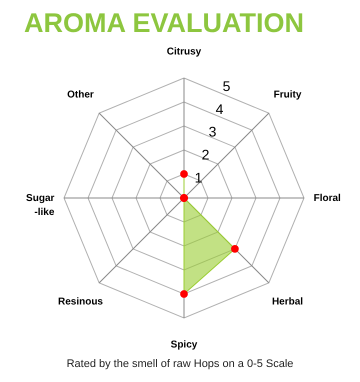 This screenshot has width=360, height=382. I want to click on chart-title: AROMA EVALUATION, so click(164, 23).